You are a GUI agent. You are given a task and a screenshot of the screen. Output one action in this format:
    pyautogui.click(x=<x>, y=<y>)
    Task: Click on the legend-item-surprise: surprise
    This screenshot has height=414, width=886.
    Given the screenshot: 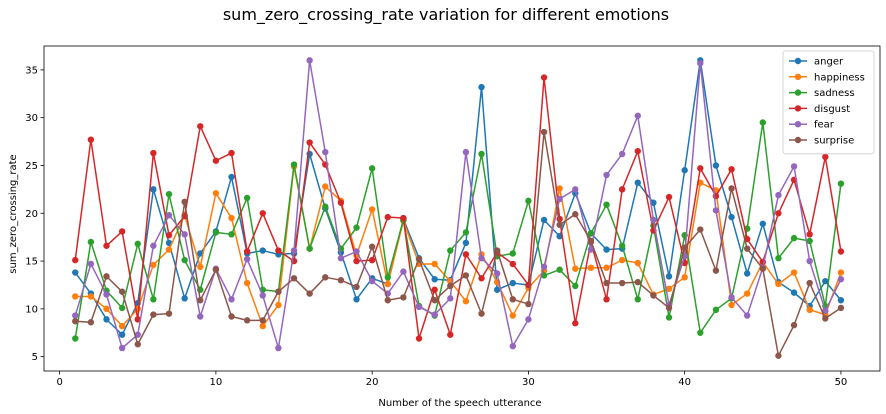 What is the action you would take?
    pyautogui.click(x=821, y=141)
    